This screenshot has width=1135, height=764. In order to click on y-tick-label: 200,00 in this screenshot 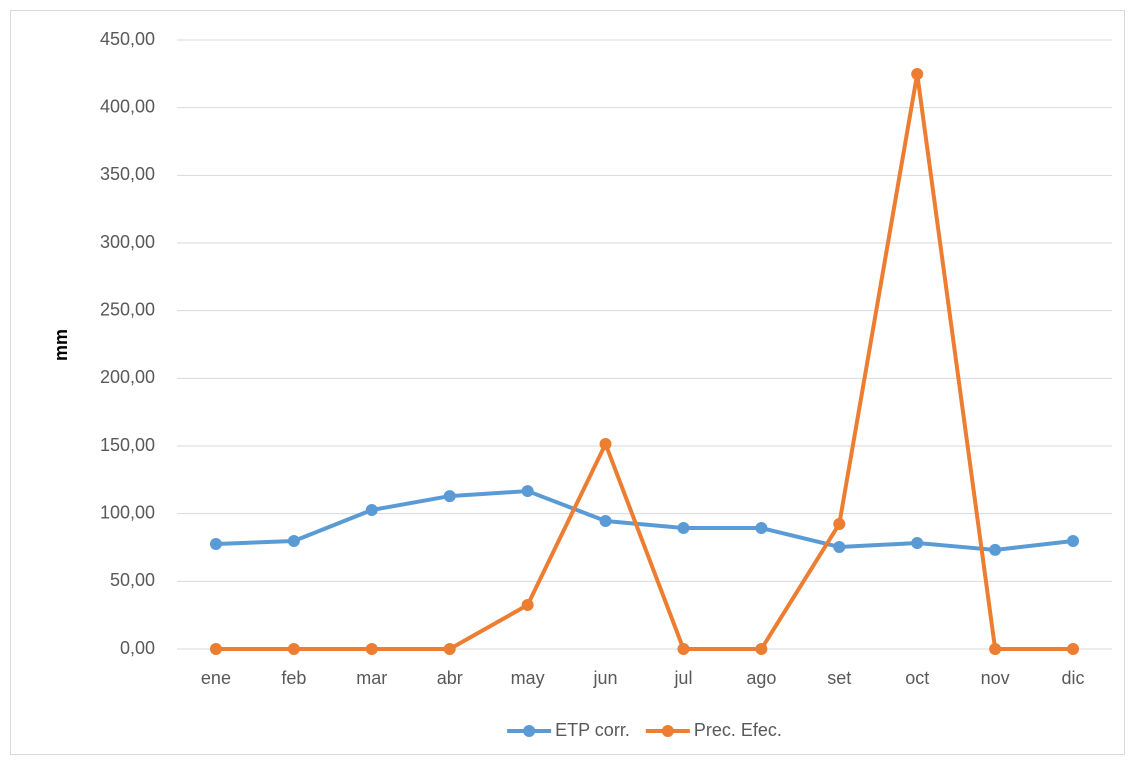, I will do `click(127, 377)`.